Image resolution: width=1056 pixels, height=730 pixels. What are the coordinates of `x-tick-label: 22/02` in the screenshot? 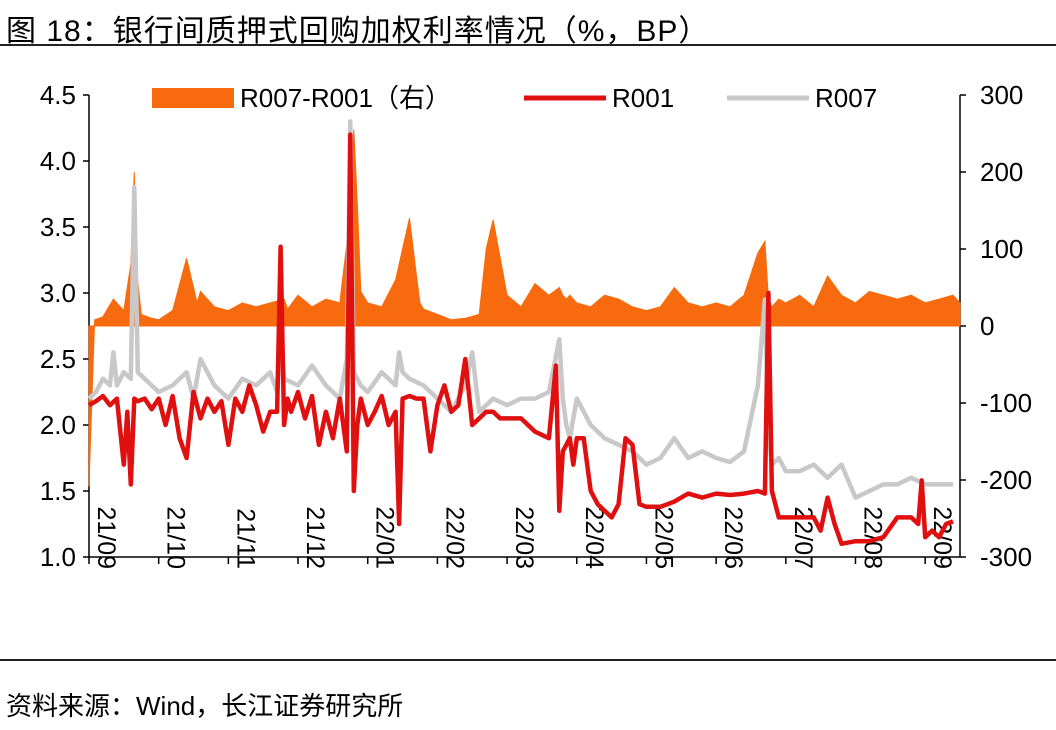 It's located at (454, 537).